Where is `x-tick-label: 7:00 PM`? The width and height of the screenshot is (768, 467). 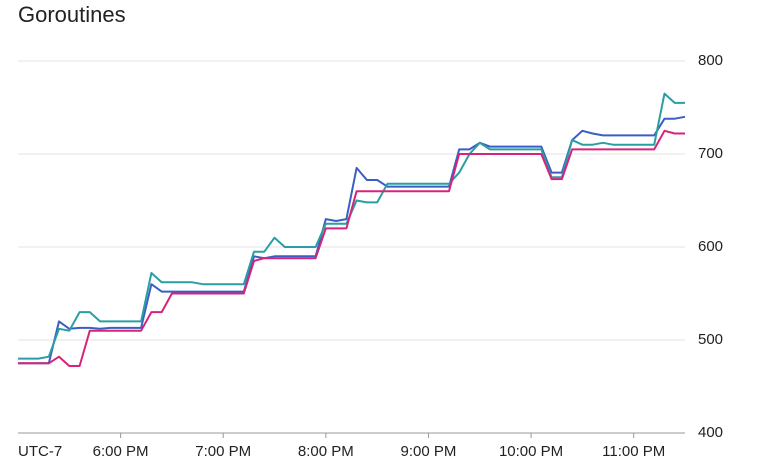 x-tick-label: 7:00 PM is located at coordinates (223, 451).